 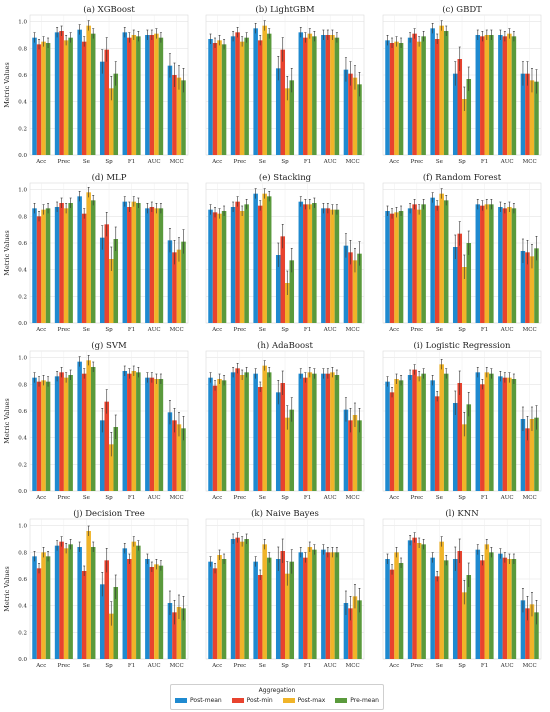 I want to click on legend-item-post-min: Post-min, so click(x=252, y=700).